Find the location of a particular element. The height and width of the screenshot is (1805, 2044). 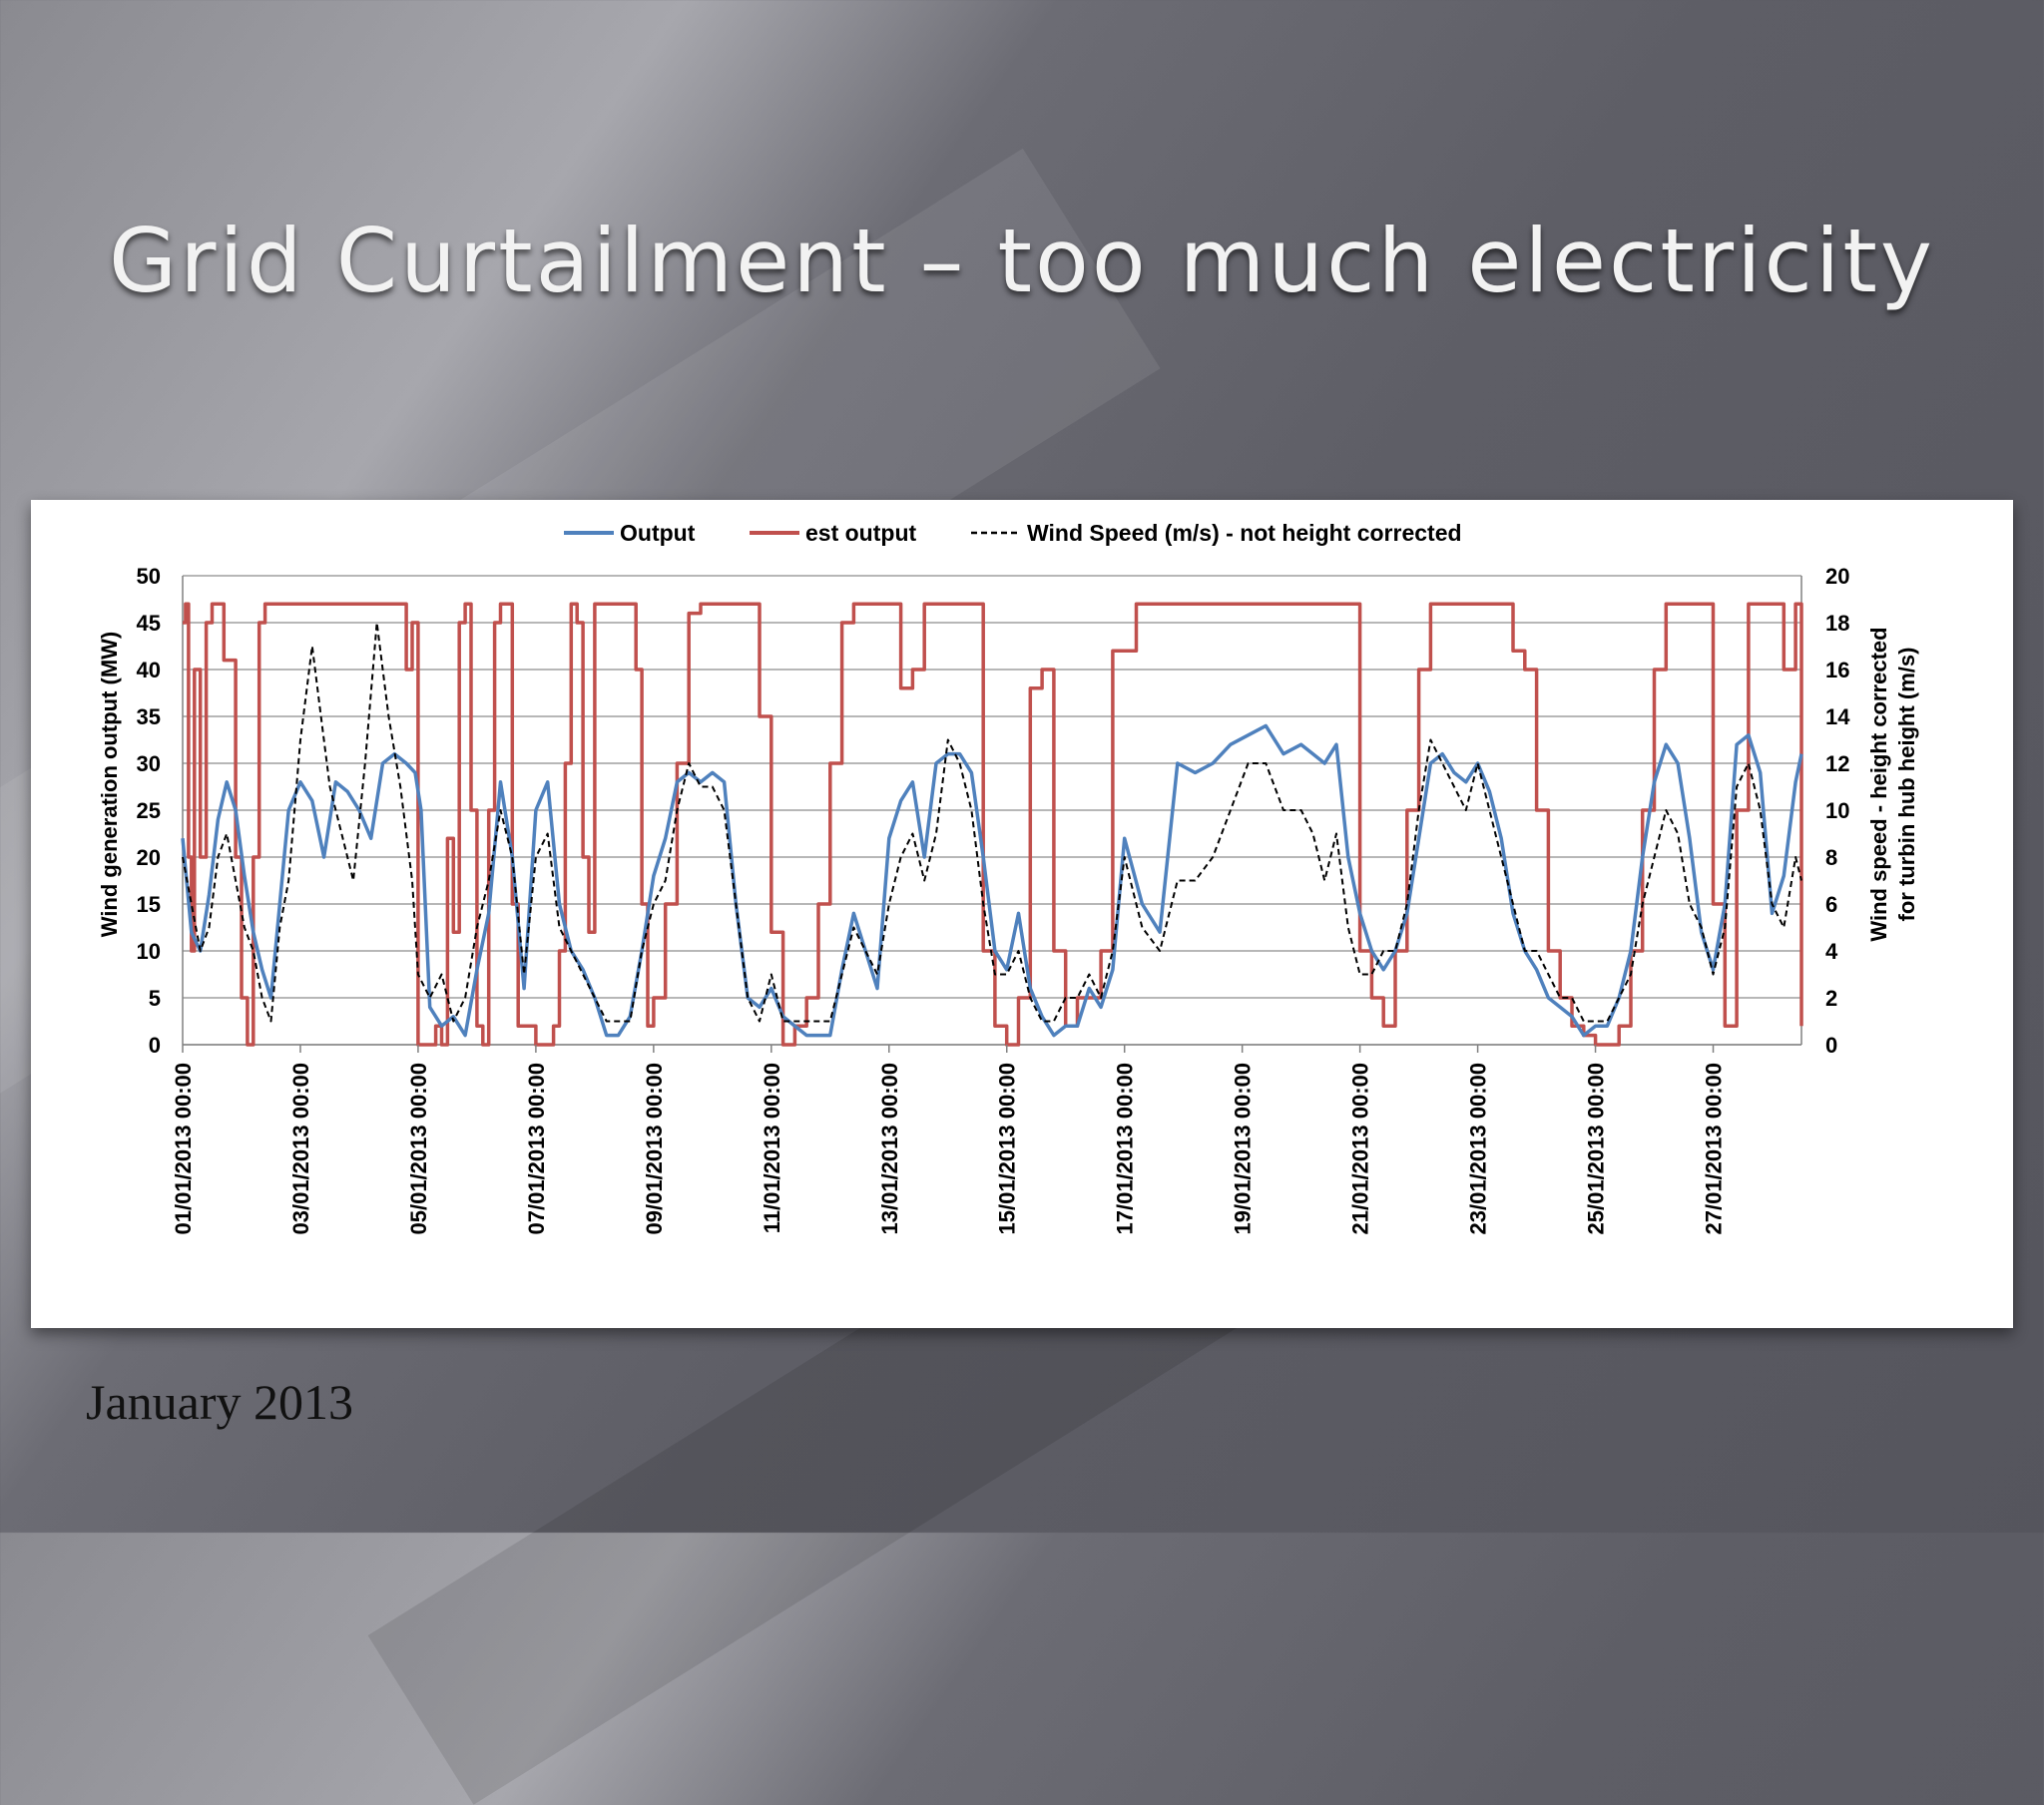

left-tick-label: 0 is located at coordinates (155, 1045).